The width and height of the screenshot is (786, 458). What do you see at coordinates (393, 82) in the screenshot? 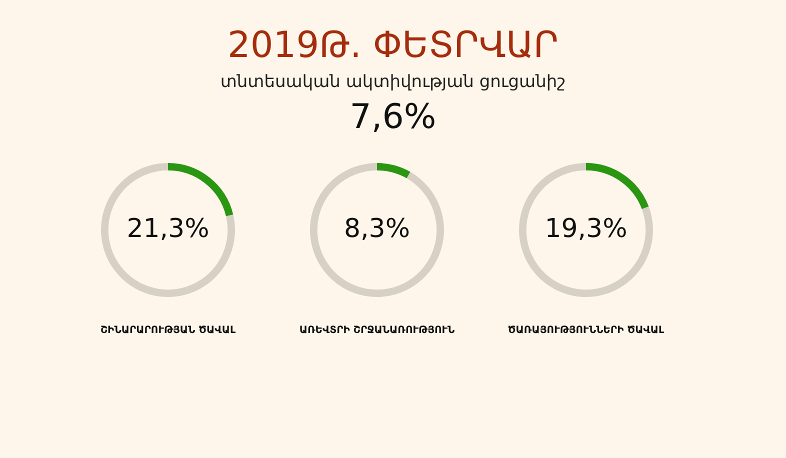
I see `text: տնտեսական ակտիվության ցուցանիշ` at bounding box center [393, 82].